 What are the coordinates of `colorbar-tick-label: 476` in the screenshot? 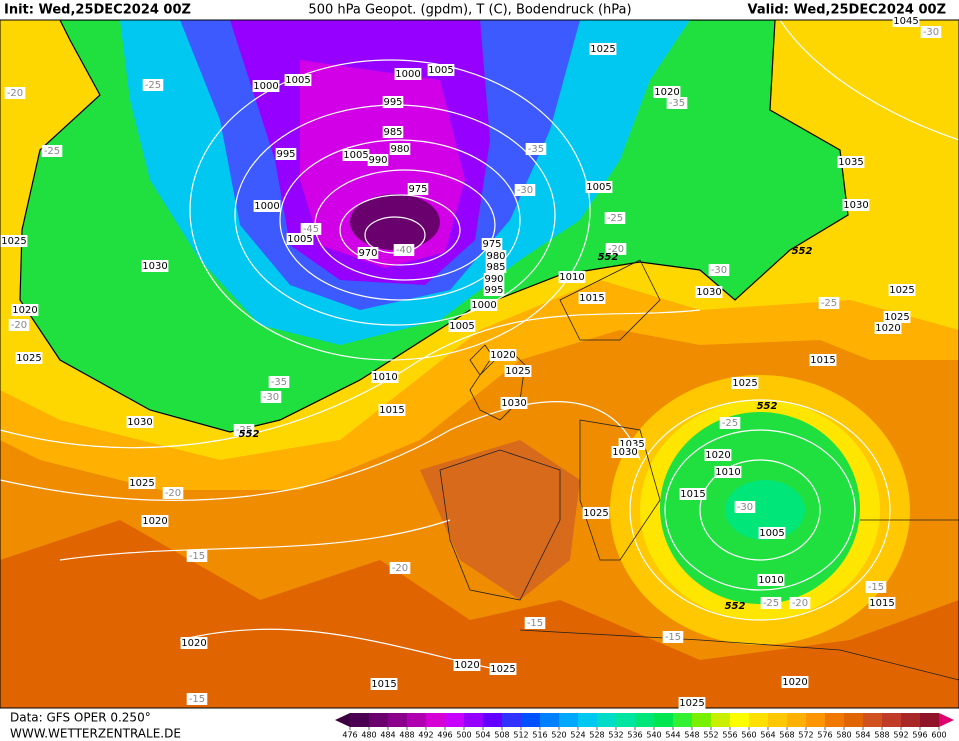 It's located at (349, 735).